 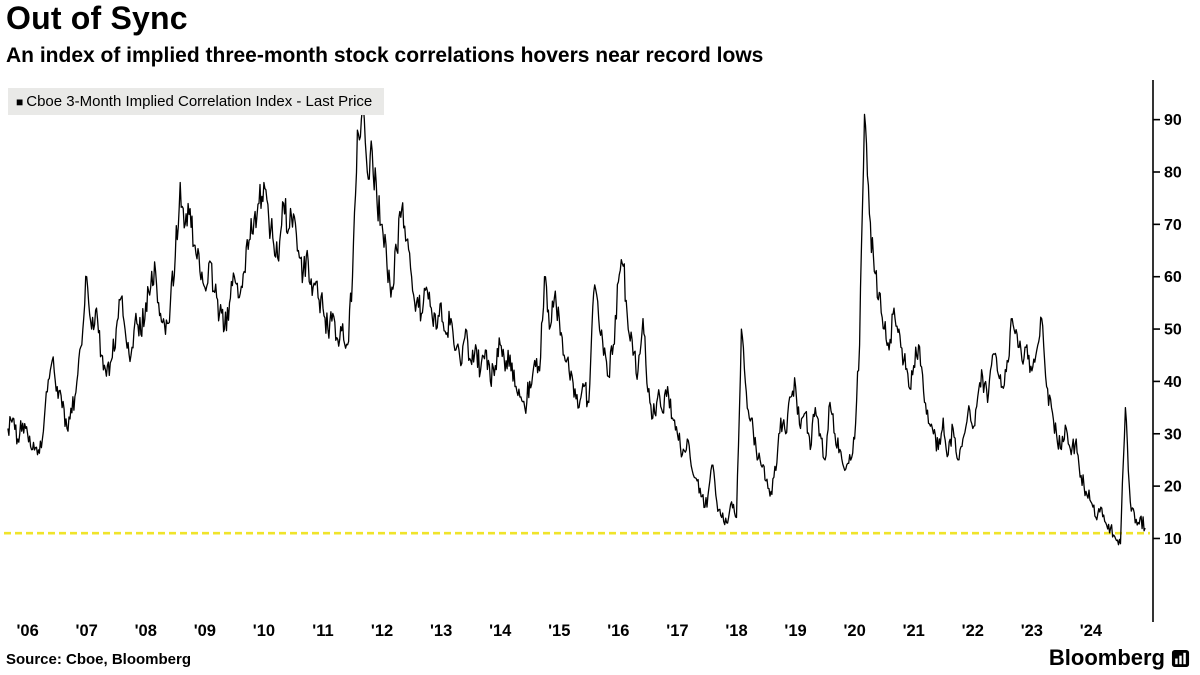 I want to click on y-tick-label: 10, so click(x=1173, y=539).